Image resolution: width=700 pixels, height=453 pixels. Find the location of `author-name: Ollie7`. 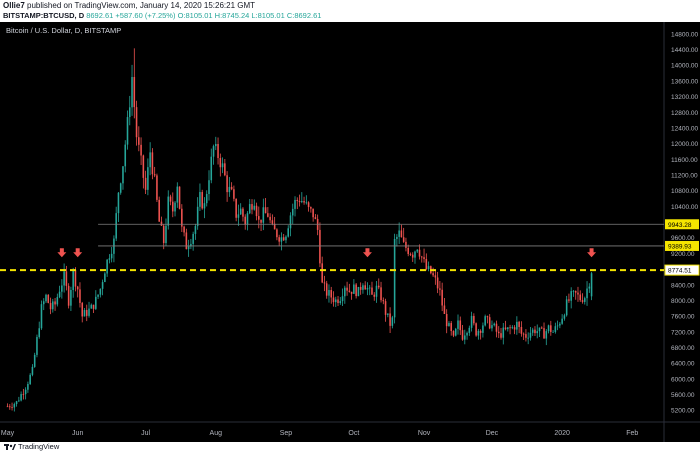

author-name: Ollie7 is located at coordinates (14, 5).